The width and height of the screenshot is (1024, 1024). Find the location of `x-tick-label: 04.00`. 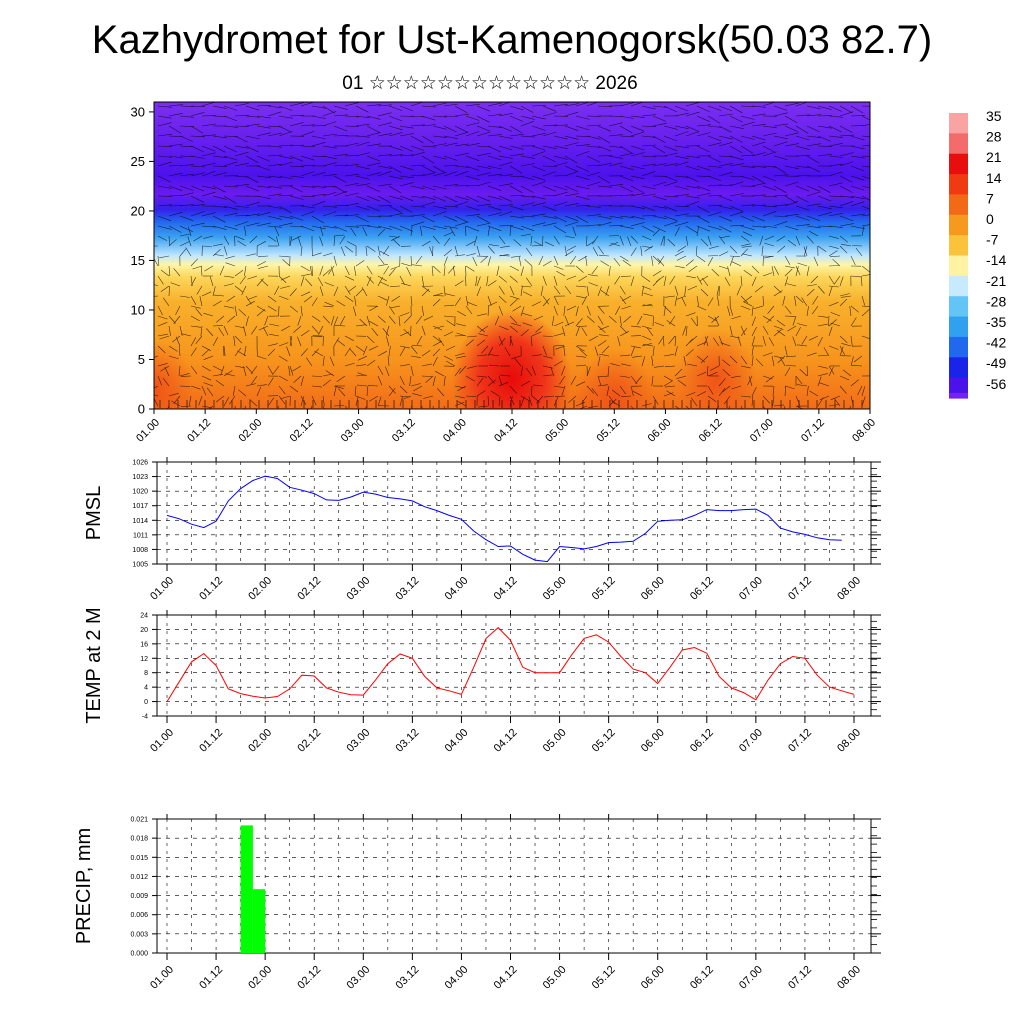

x-tick-label: 04.00 is located at coordinates (457, 978).